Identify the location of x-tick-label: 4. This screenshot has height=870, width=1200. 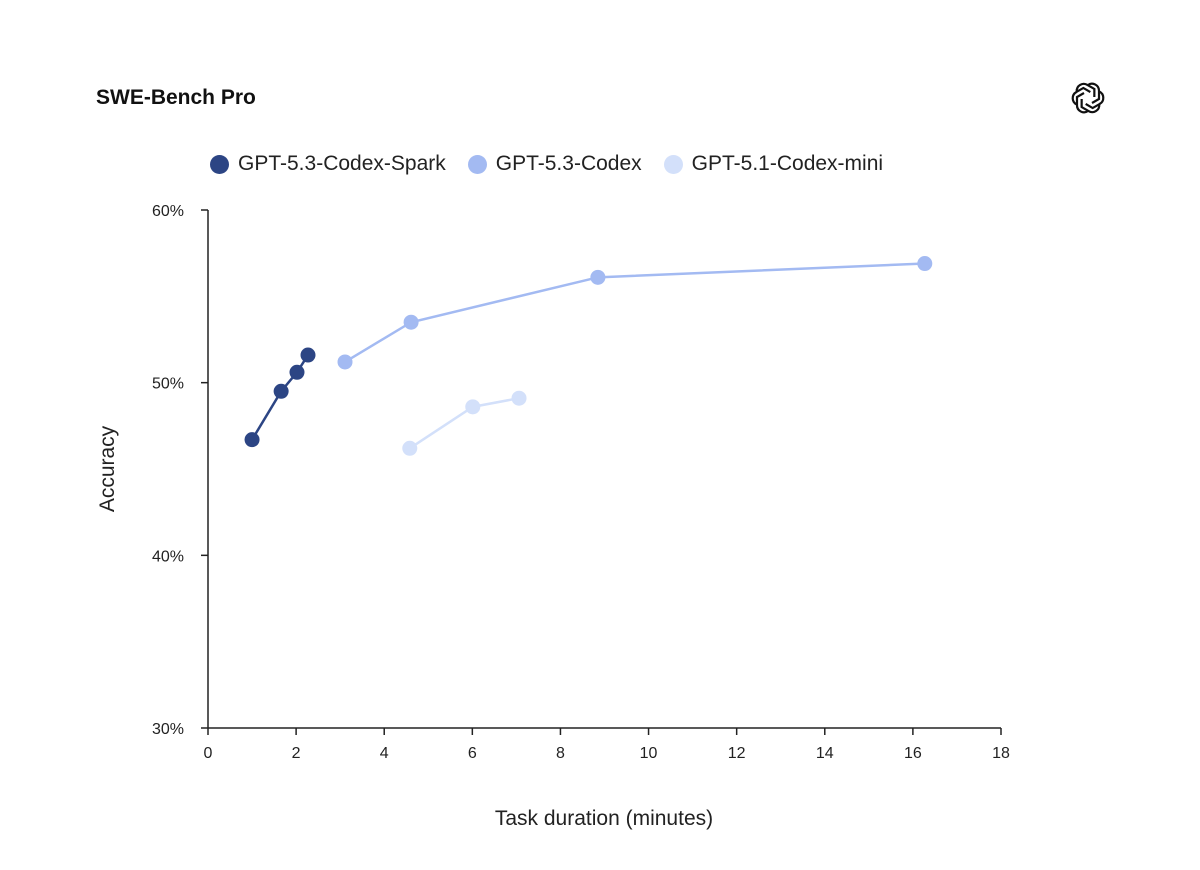
(384, 753).